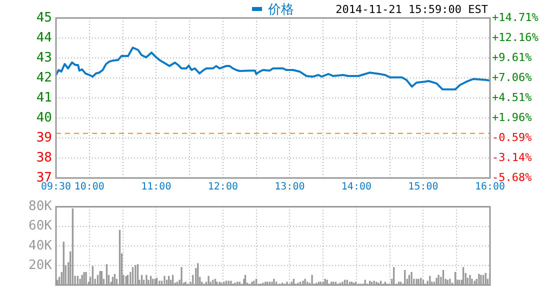  I want to click on y2-tick-label: +12.16%, so click(515, 37).